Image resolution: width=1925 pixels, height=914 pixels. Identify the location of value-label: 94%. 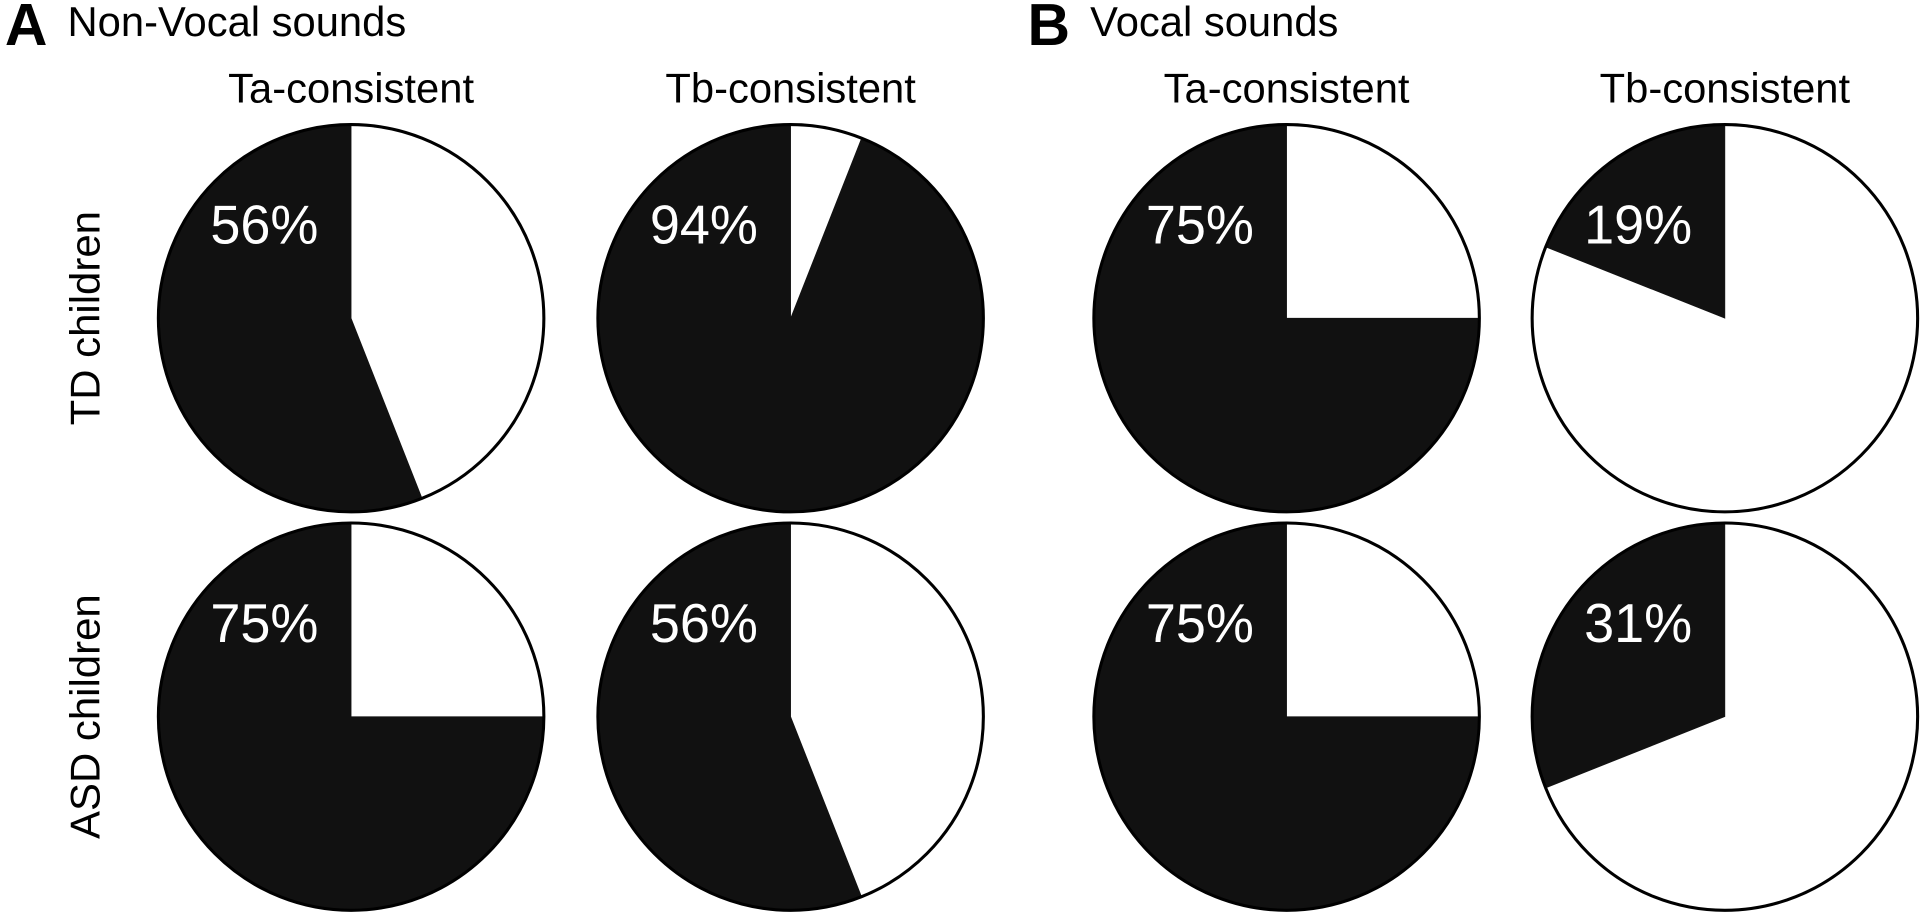
(704, 225).